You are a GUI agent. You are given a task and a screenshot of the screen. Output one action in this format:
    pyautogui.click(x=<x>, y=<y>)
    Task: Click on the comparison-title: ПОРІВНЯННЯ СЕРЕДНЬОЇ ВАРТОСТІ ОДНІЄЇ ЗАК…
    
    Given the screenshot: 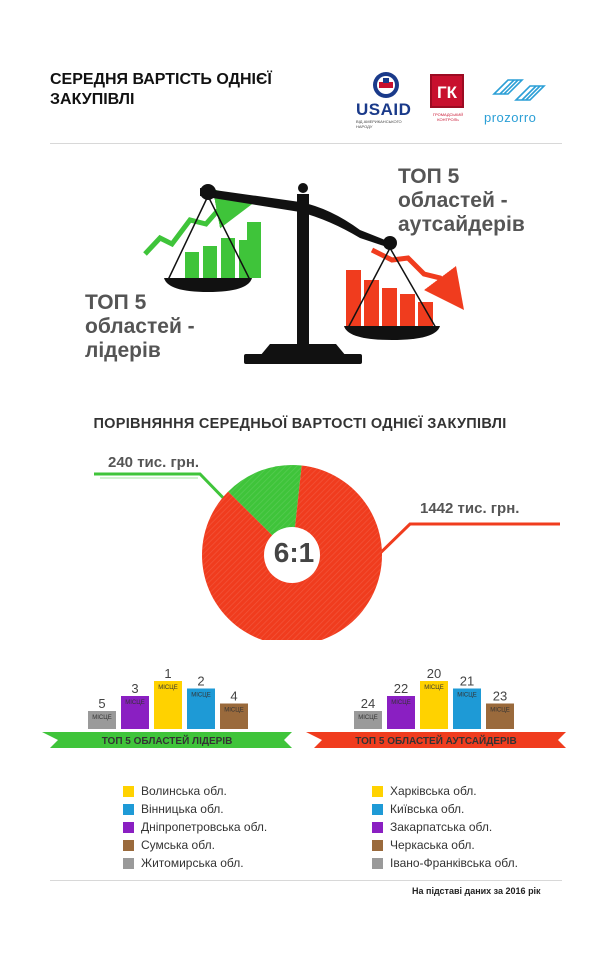 What is the action you would take?
    pyautogui.click(x=300, y=424)
    